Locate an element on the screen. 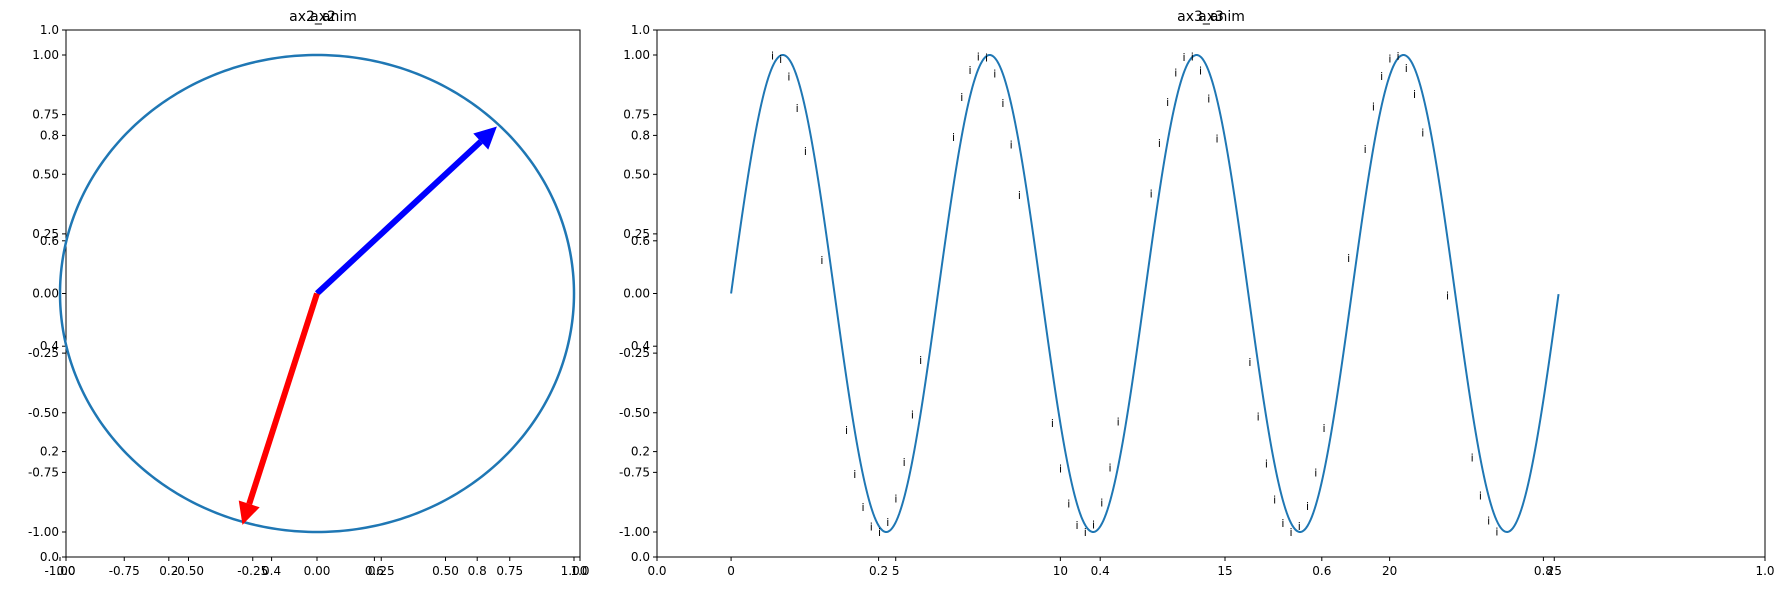 This screenshot has width=1790, height=590. ax3-ytick-label: -0.50 is located at coordinates (634, 413).